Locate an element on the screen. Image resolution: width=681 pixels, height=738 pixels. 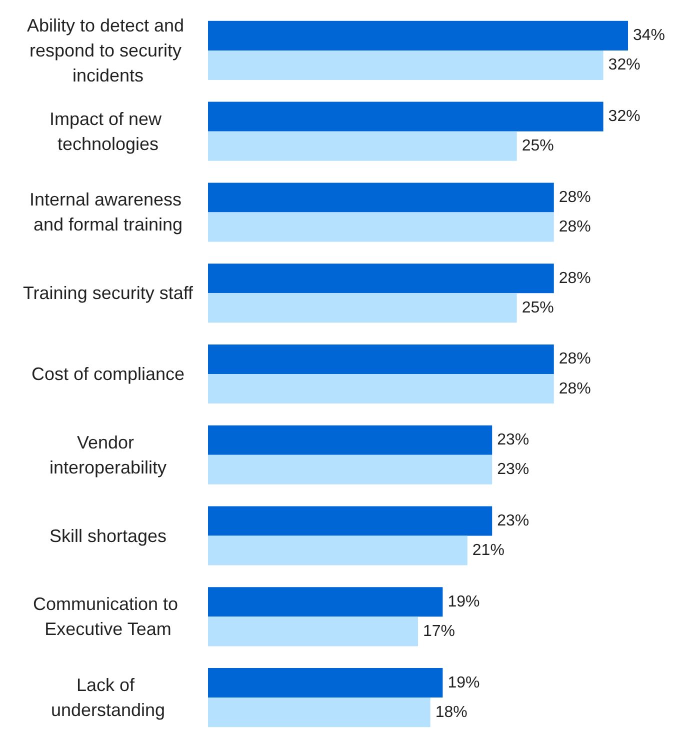
y-tick-label: Cost of compliance is located at coordinates (108, 374).